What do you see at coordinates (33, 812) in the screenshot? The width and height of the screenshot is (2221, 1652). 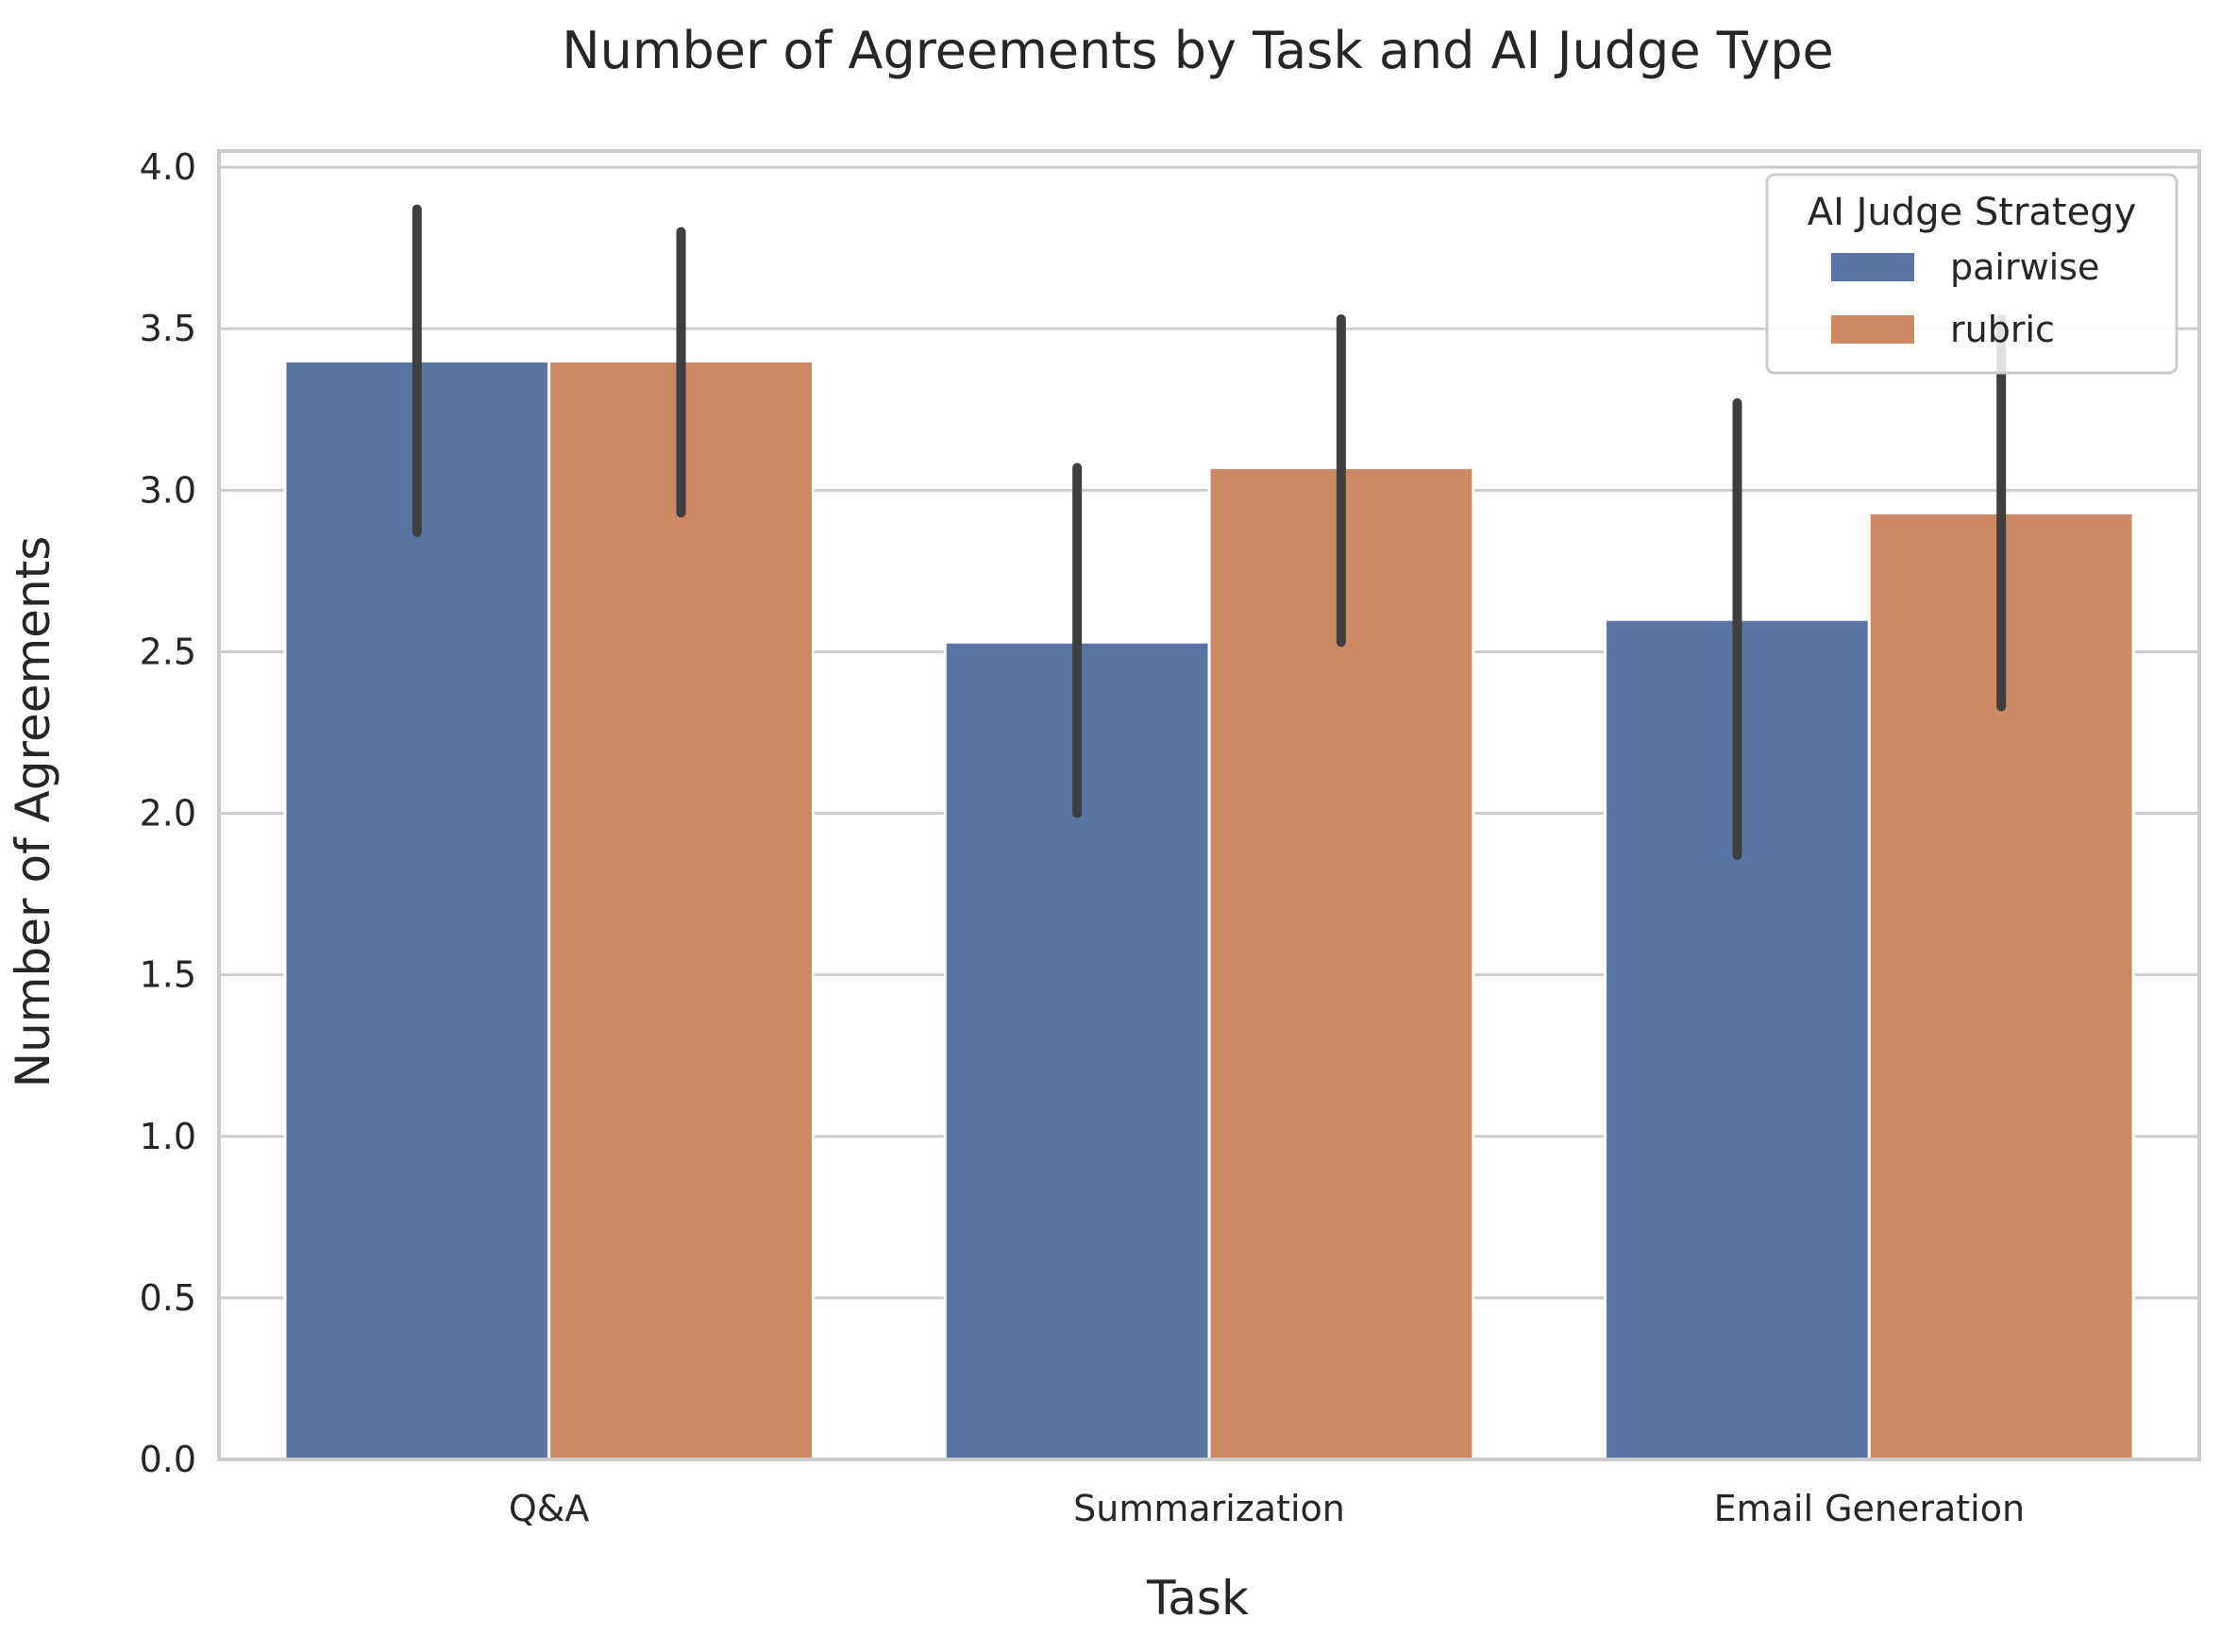 I see `y-axis-label: Number of Agreements` at bounding box center [33, 812].